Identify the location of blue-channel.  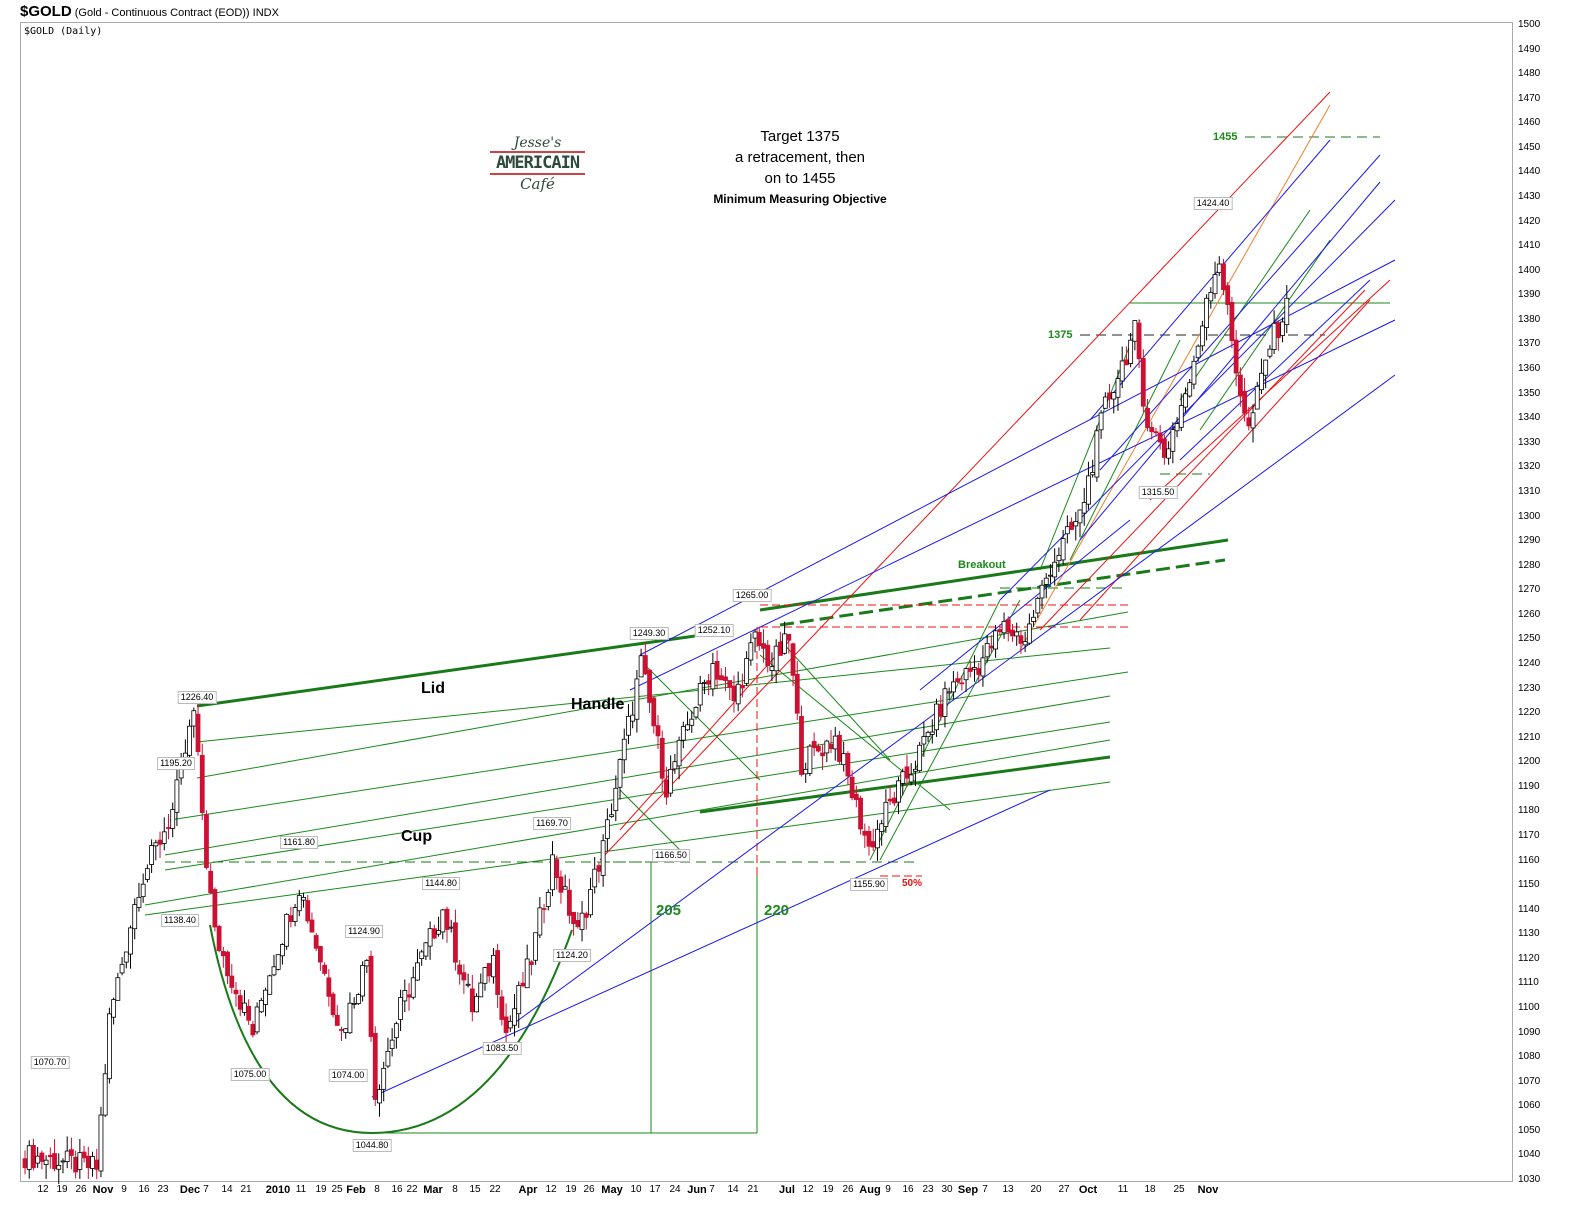
(1275, 370).